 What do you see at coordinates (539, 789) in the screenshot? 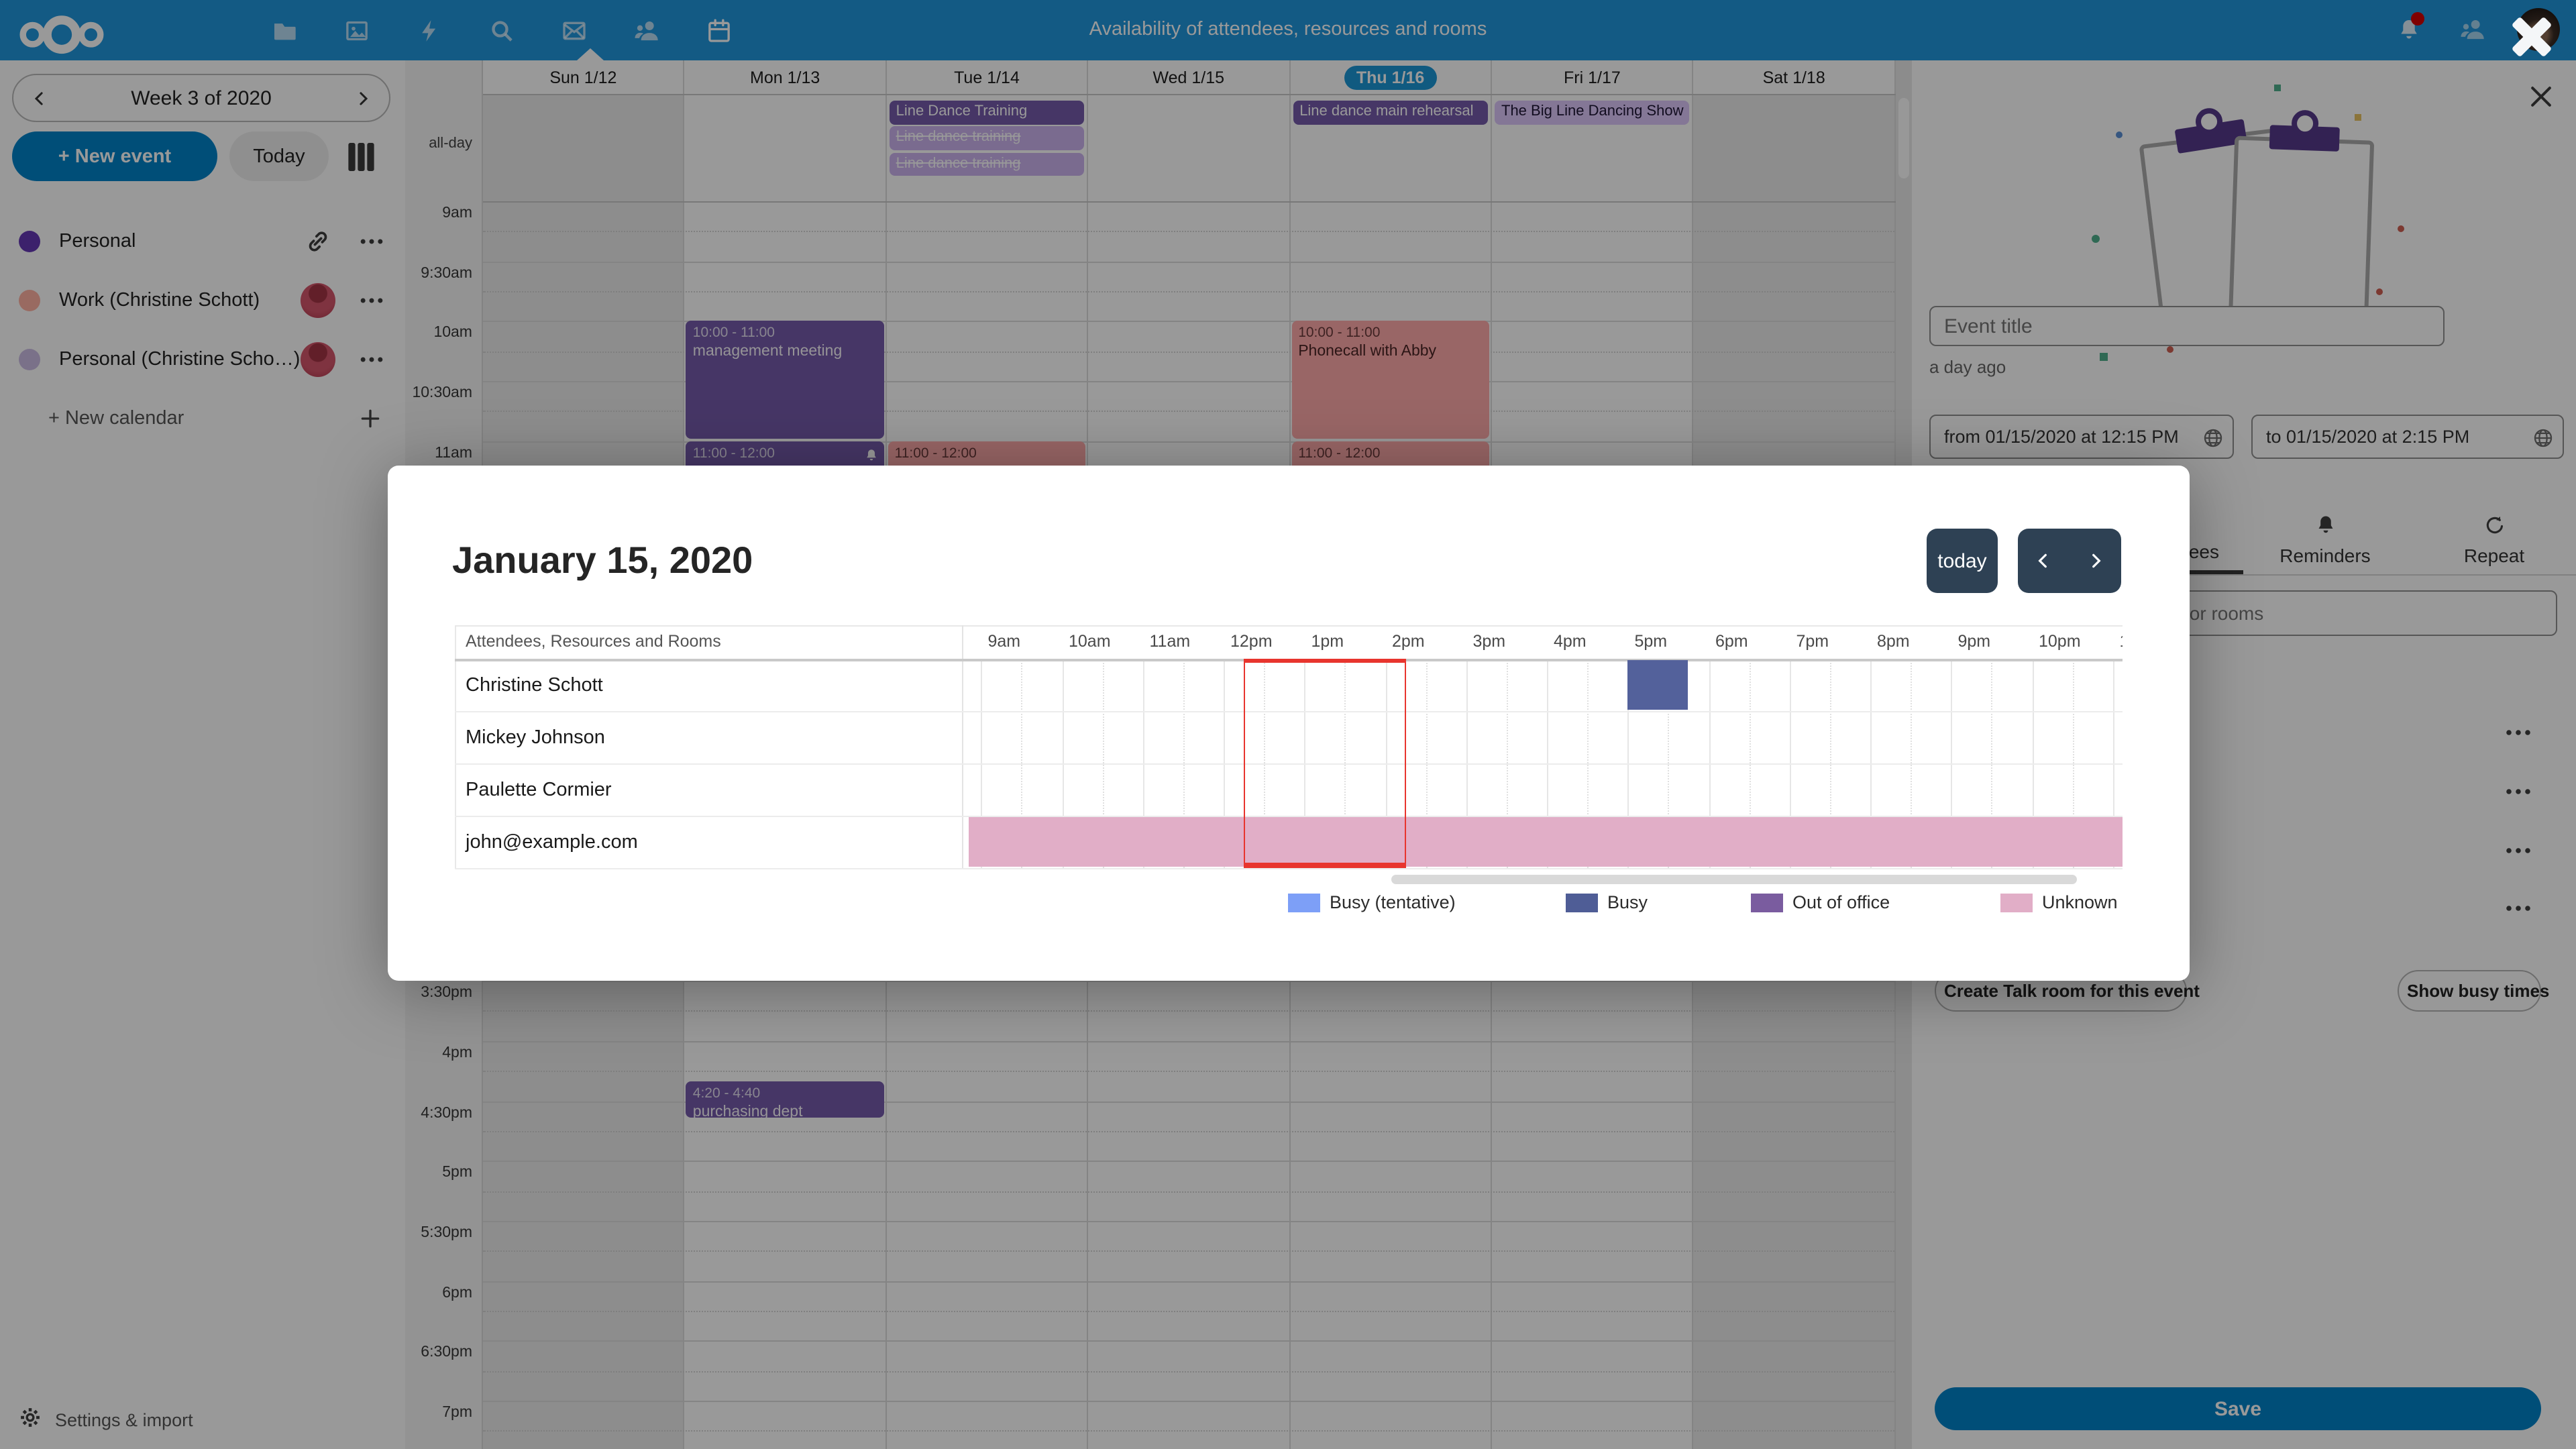
I see `attendee-row-name: Paulette Cormier` at bounding box center [539, 789].